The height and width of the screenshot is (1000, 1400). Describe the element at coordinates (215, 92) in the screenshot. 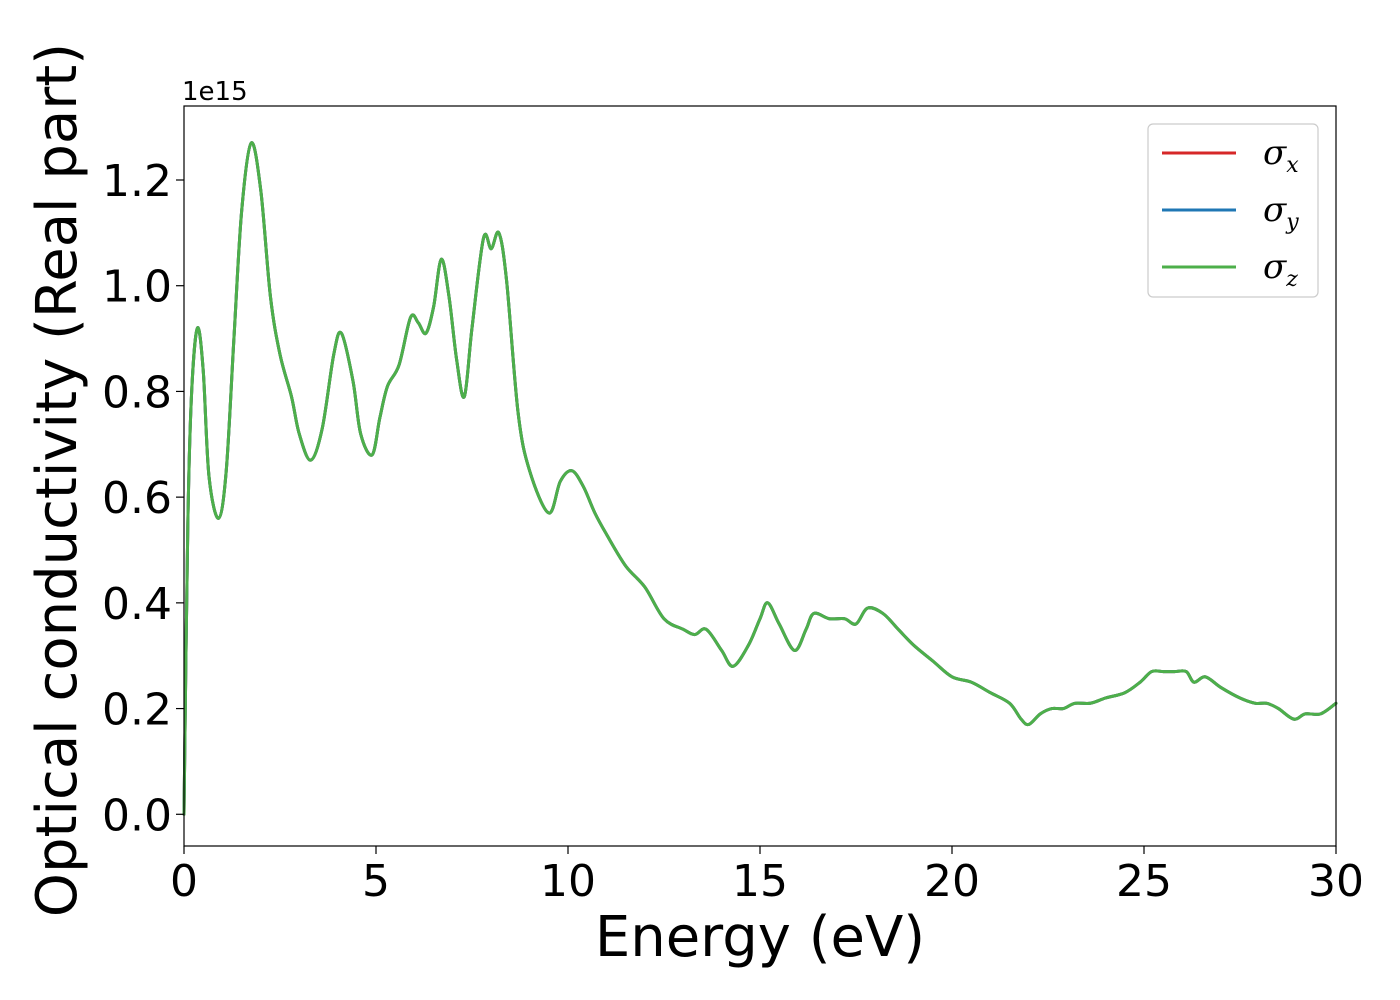

I see `y-axis-offset-text: 1e15` at that location.